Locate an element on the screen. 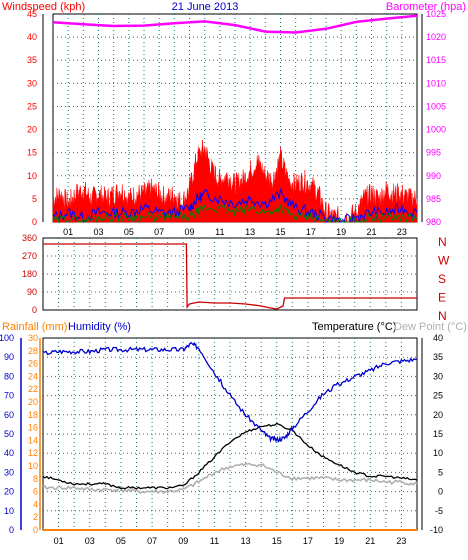  wind-x-tick-label: 17 is located at coordinates (311, 232).